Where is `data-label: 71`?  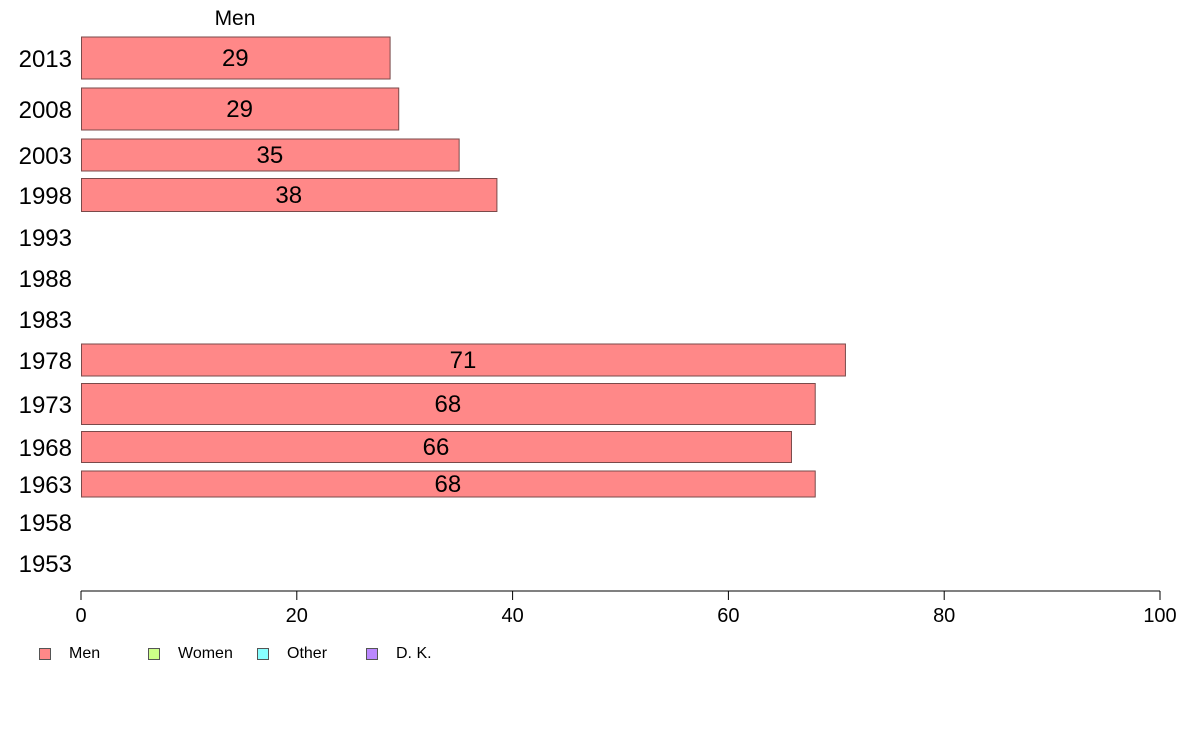 data-label: 71 is located at coordinates (463, 360).